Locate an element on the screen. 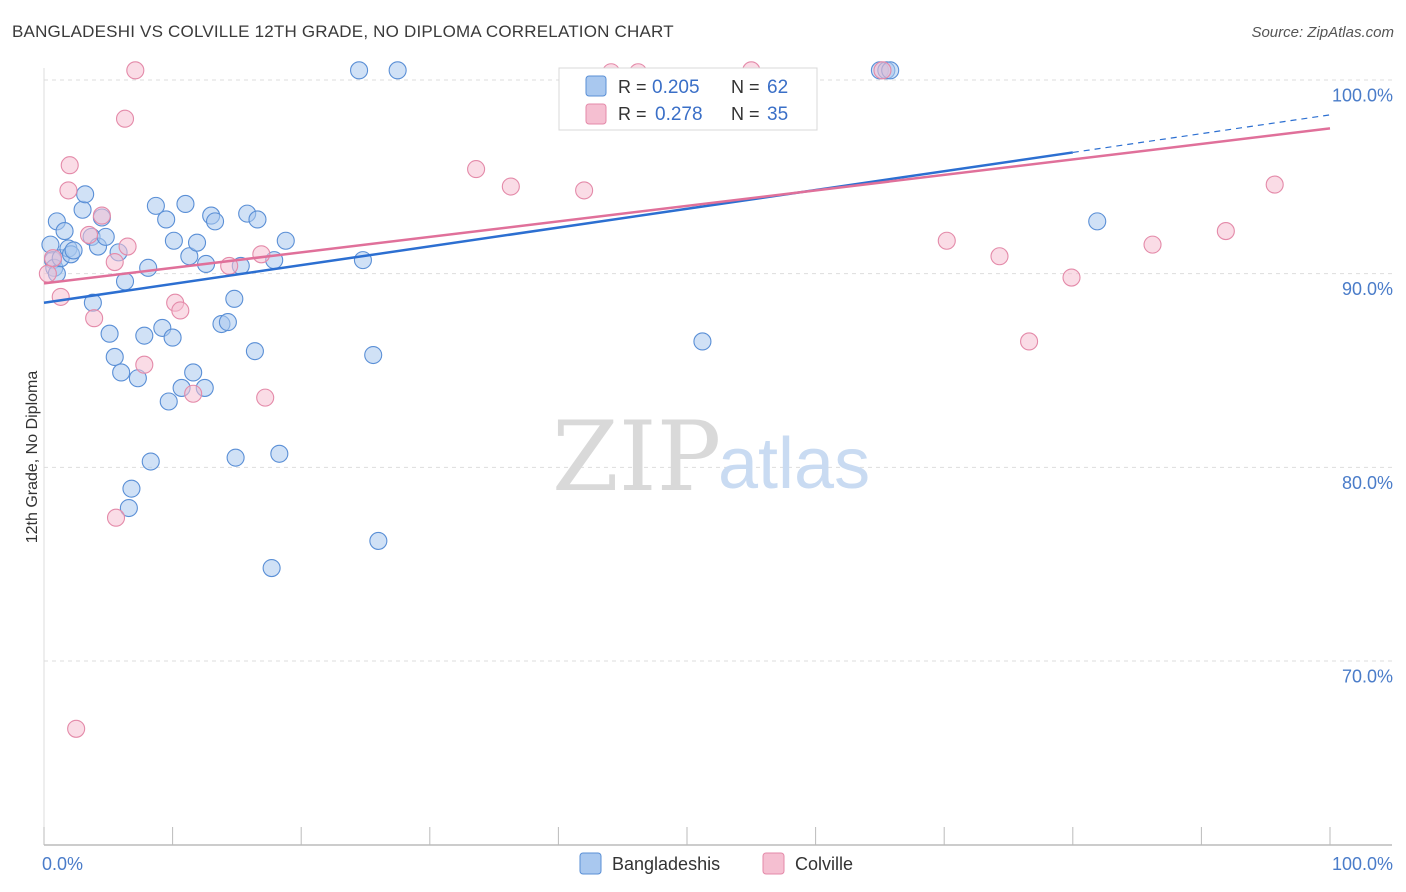 The height and width of the screenshot is (892, 1406). stats-r-value-blue: 0.205 is located at coordinates (676, 87).